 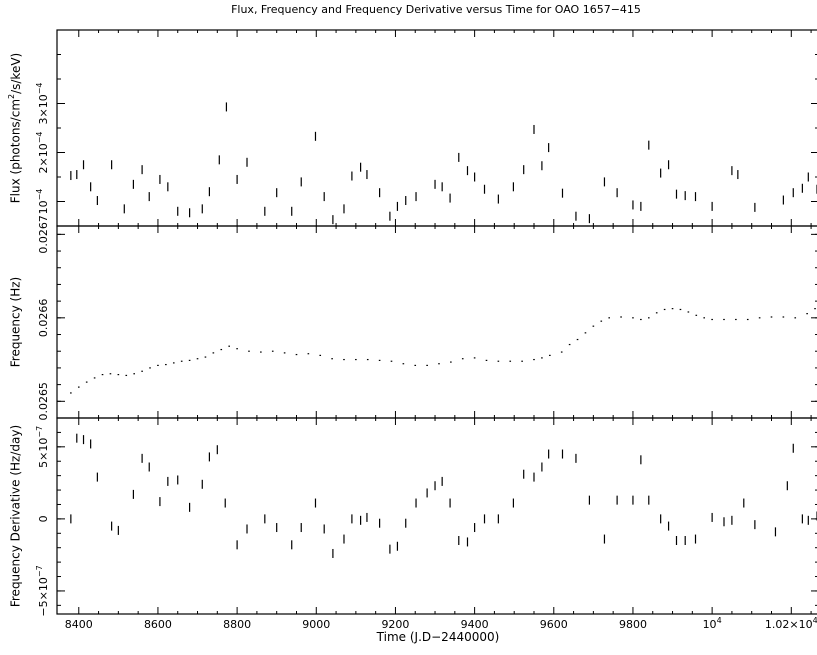 I want to click on y-axis-label: Frequency (Hz), so click(x=16, y=322).